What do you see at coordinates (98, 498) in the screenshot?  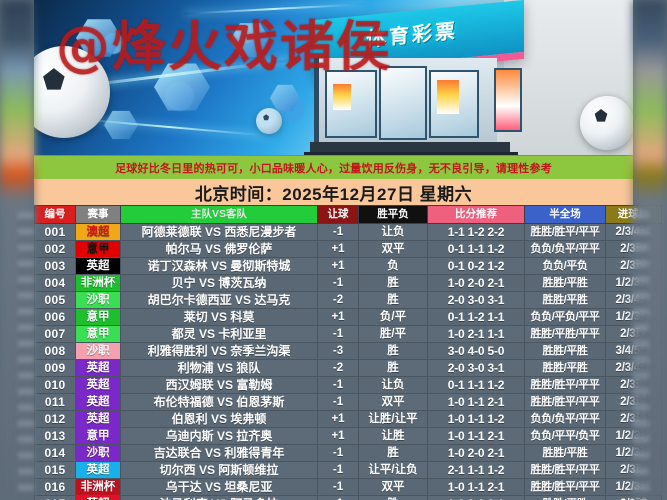 I see `league-badge: 葡超` at bounding box center [98, 498].